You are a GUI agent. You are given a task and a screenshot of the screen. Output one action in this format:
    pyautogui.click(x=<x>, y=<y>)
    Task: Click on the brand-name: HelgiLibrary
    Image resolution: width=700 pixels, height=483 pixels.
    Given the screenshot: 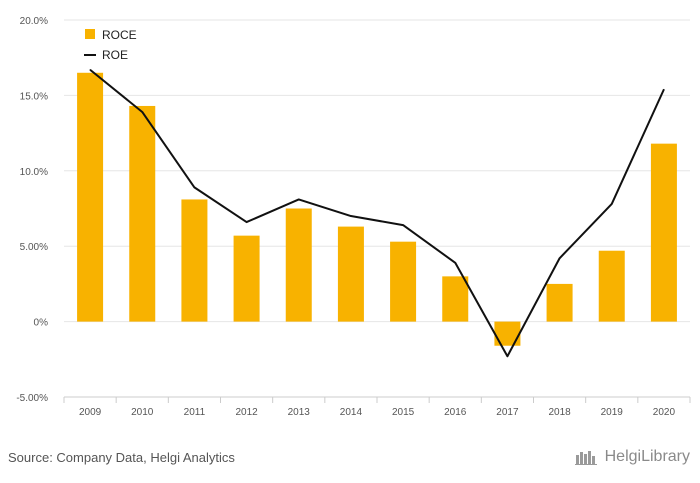 What is the action you would take?
    pyautogui.click(x=647, y=456)
    